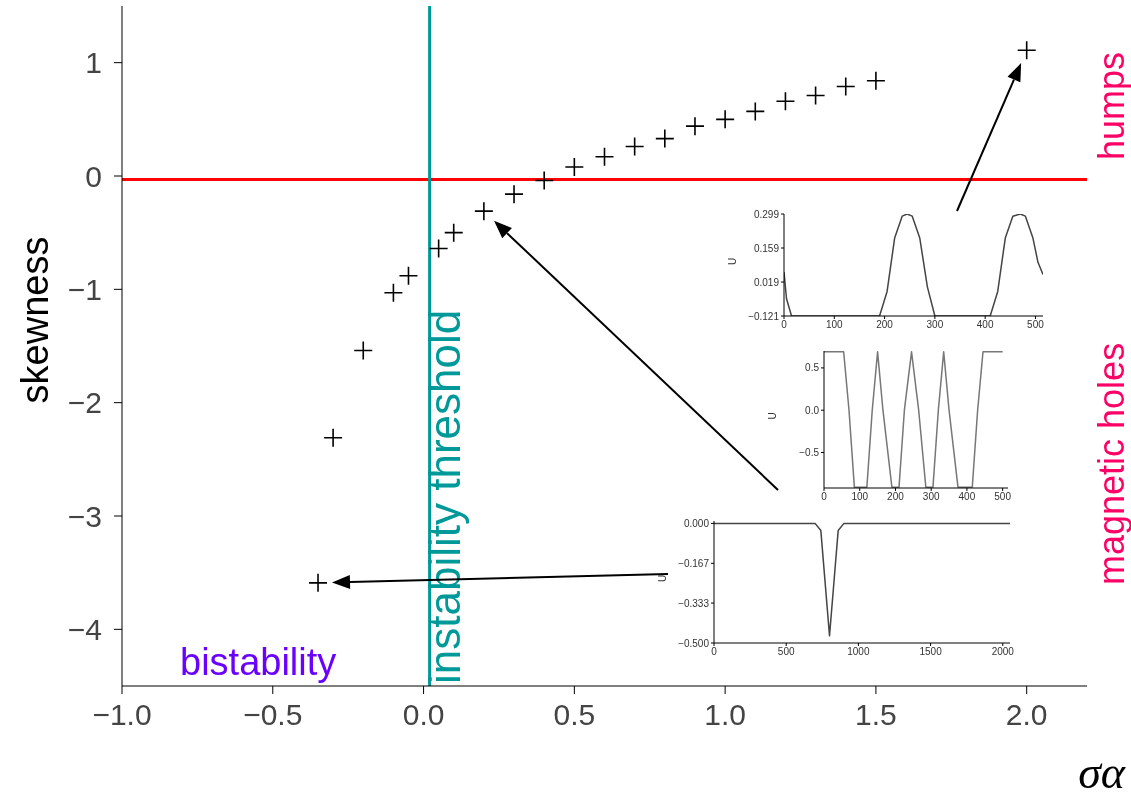 Image resolution: width=1131 pixels, height=797 pixels. What do you see at coordinates (862, 579) in the screenshot?
I see `line-series` at bounding box center [862, 579].